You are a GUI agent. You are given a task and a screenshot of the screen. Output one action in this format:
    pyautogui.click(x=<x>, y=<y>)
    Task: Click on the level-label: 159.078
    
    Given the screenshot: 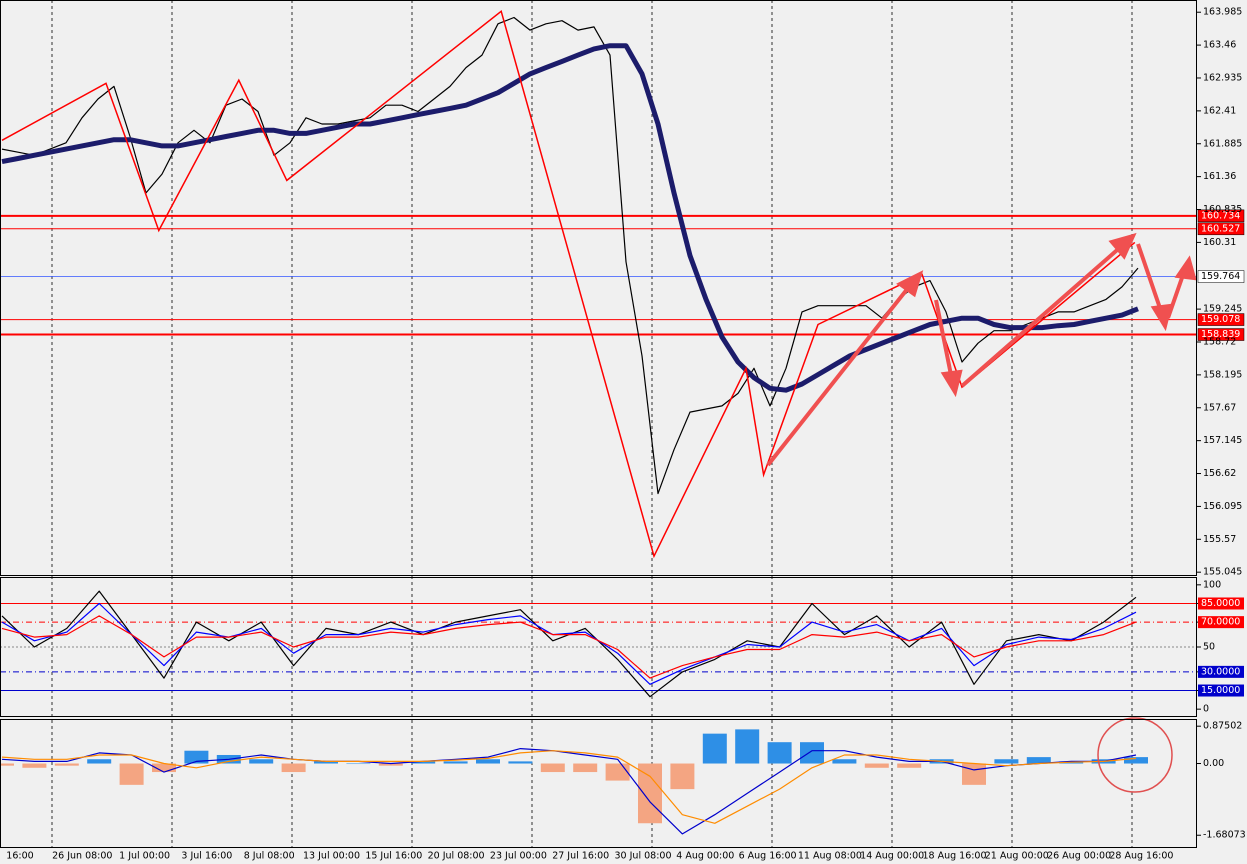 What is the action you would take?
    pyautogui.click(x=1220, y=319)
    